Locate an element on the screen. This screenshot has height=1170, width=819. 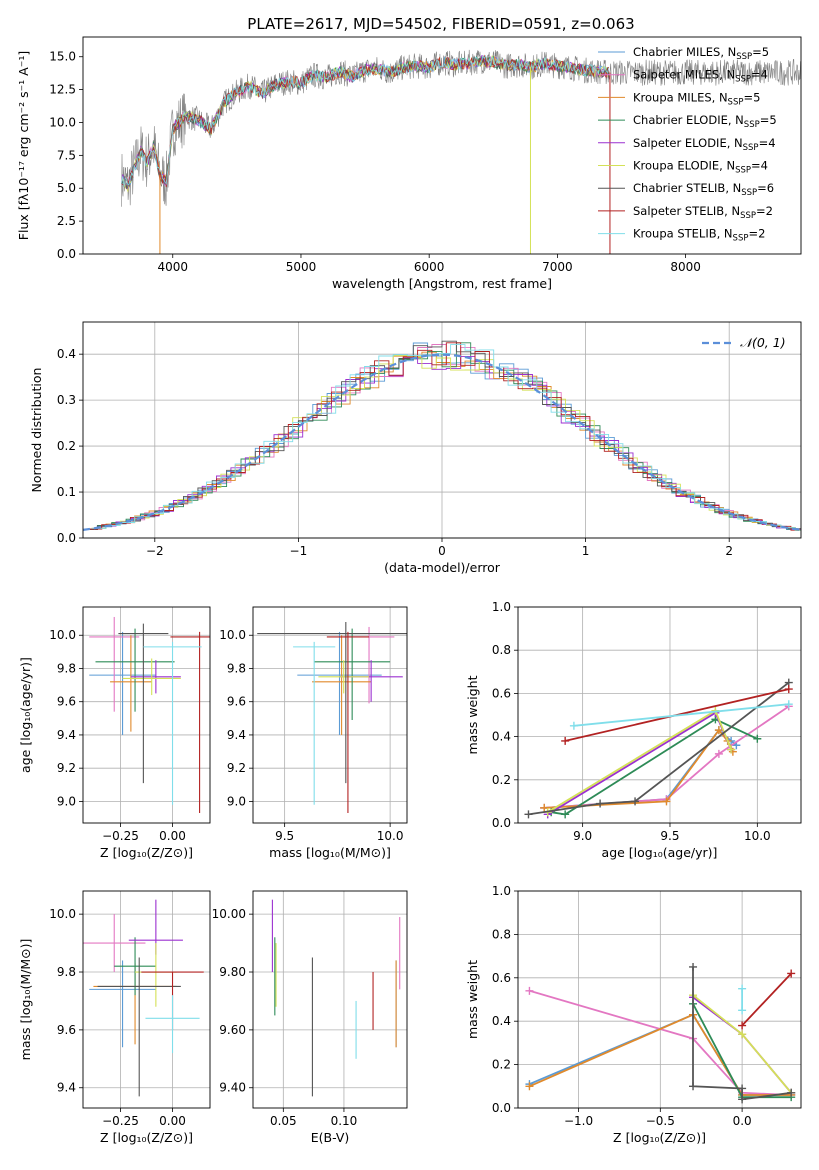
x-tick-label: 4000 is located at coordinates (172, 267).